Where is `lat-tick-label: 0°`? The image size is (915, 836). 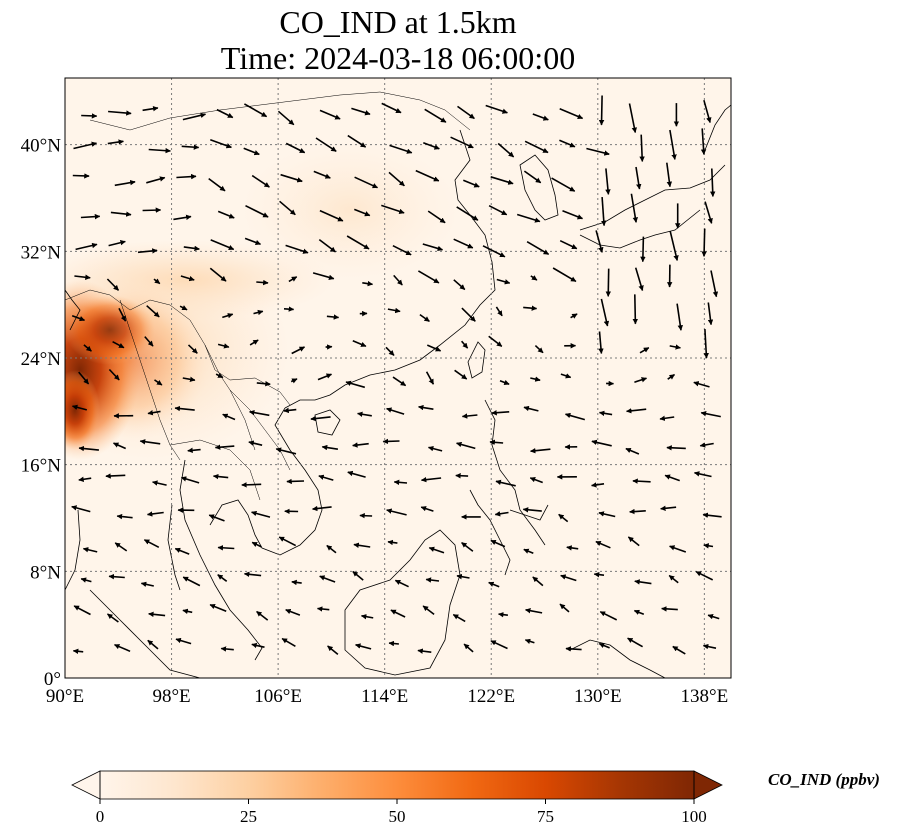
lat-tick-label: 0° is located at coordinates (52, 679).